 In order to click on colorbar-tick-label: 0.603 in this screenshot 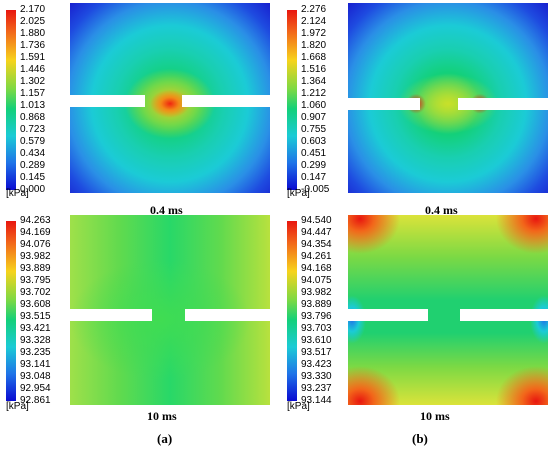, I will do `click(314, 141)`.